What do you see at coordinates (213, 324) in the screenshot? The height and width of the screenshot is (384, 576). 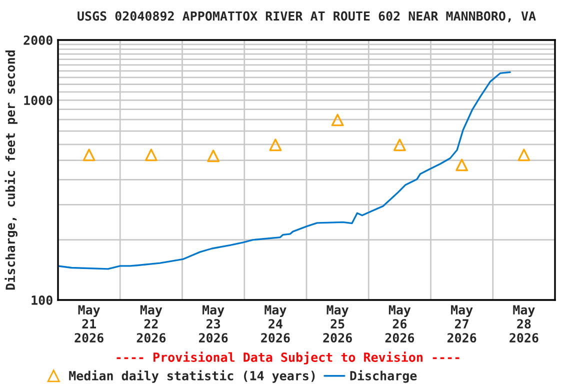 I see `x-tick-label: May 23 2026` at bounding box center [213, 324].